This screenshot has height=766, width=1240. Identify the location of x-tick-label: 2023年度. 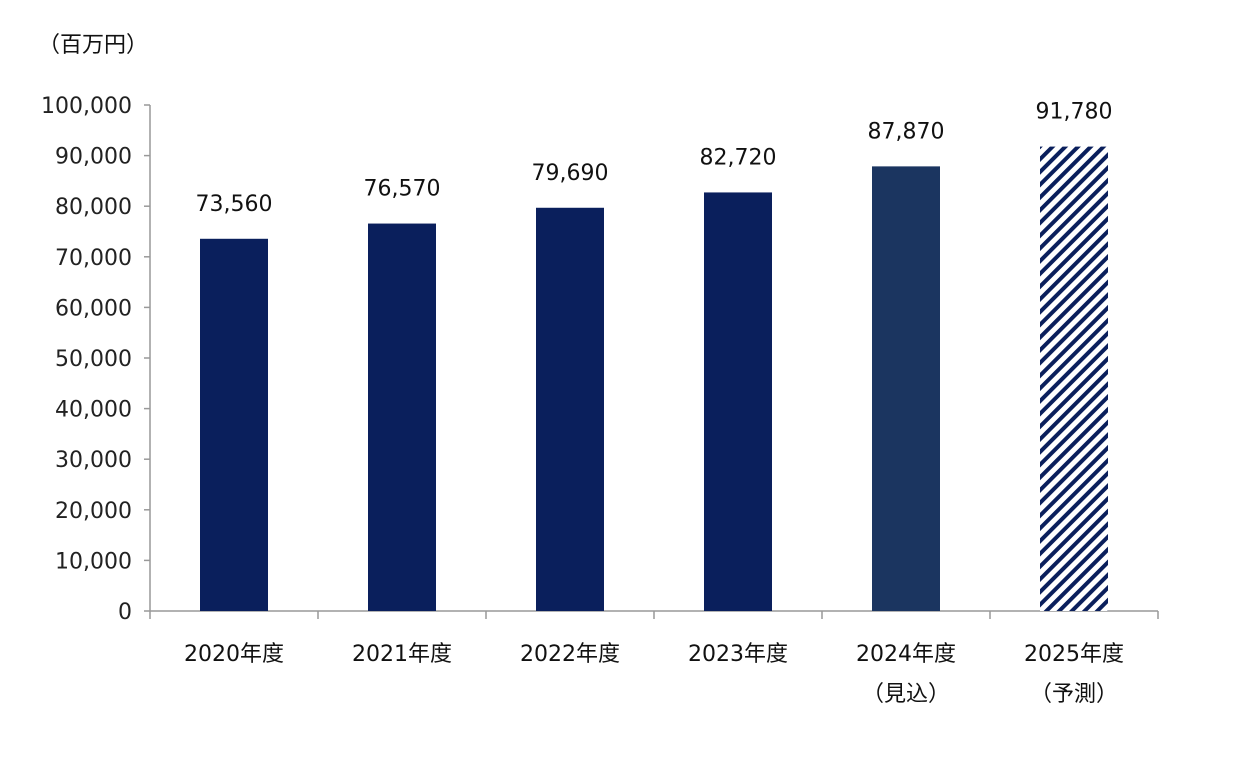
(738, 654).